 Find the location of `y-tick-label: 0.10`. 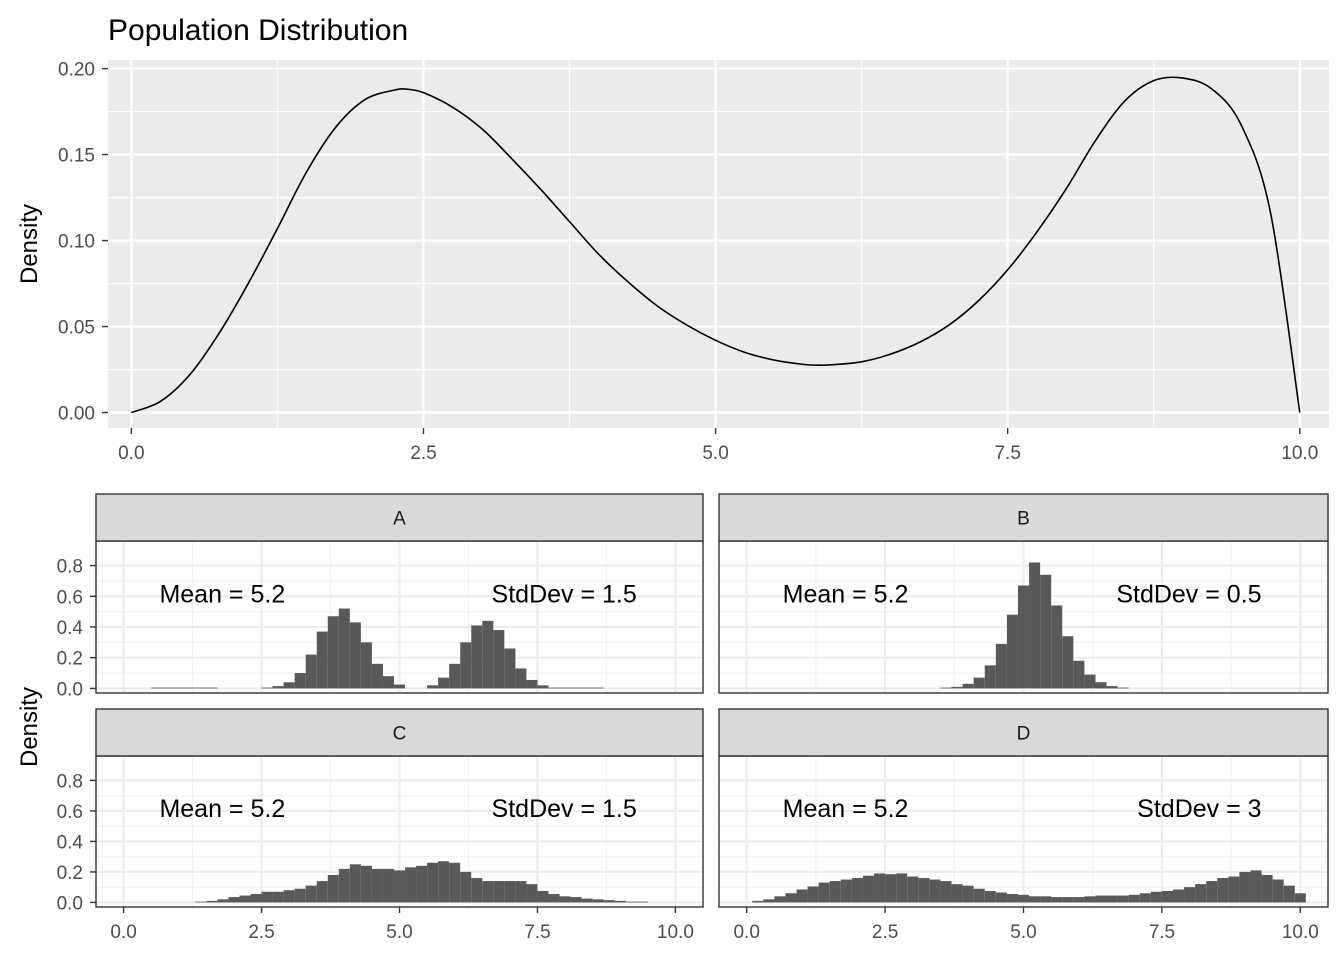

y-tick-label: 0.10 is located at coordinates (76, 242).